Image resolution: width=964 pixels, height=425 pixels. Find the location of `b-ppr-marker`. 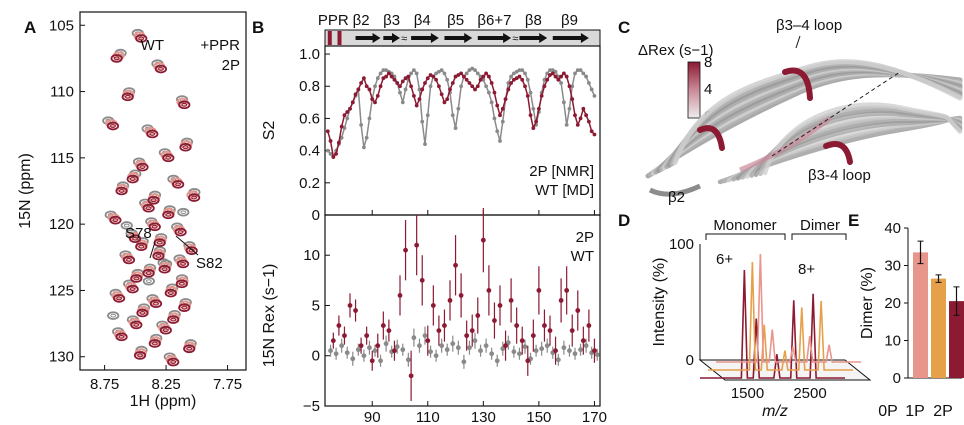

b-ppr-marker is located at coordinates (339, 38).